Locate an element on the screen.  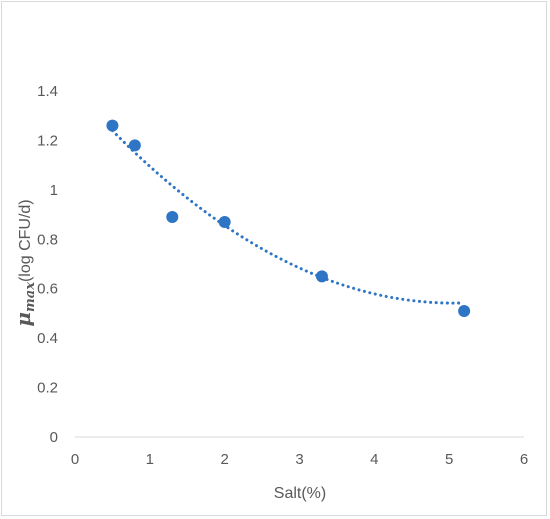
x-tick-label: 2 is located at coordinates (224, 459).